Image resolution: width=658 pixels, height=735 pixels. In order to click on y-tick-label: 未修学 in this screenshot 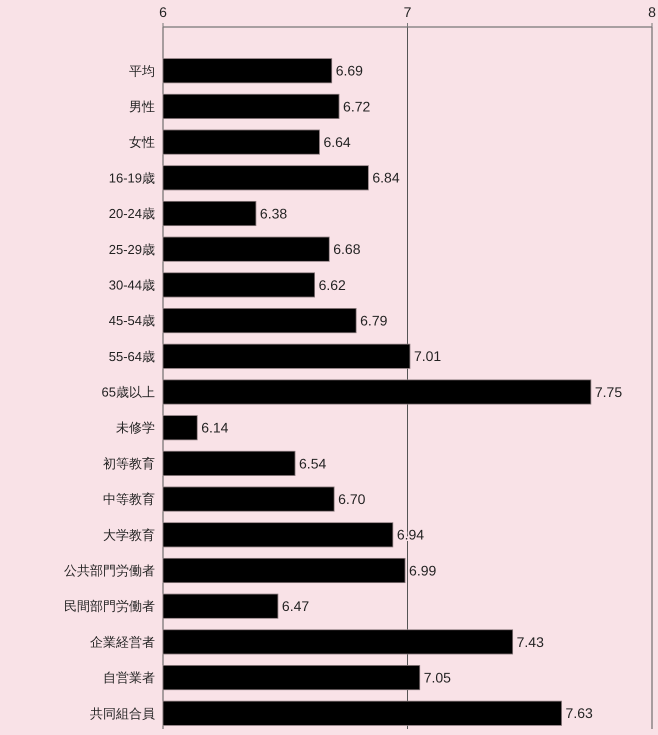, I will do `click(135, 428)`.